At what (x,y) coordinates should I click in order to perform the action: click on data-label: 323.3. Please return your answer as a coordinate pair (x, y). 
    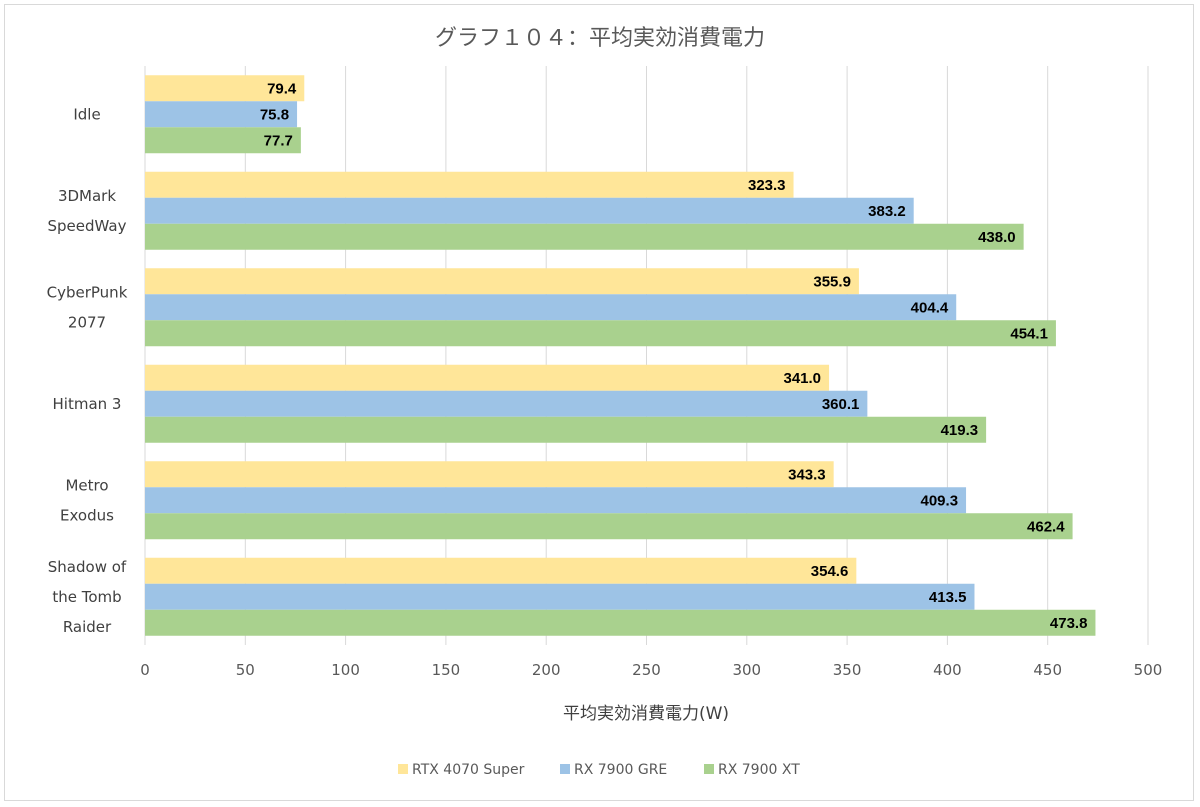
    Looking at the image, I should click on (767, 185).